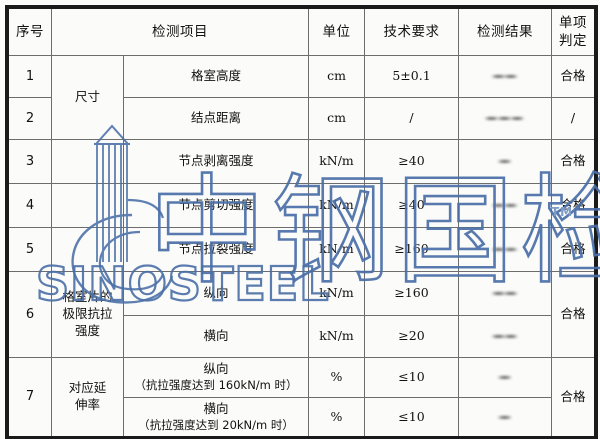 This screenshot has height=439, width=600. I want to click on cell-item: 节点剪切强度, so click(216, 205).